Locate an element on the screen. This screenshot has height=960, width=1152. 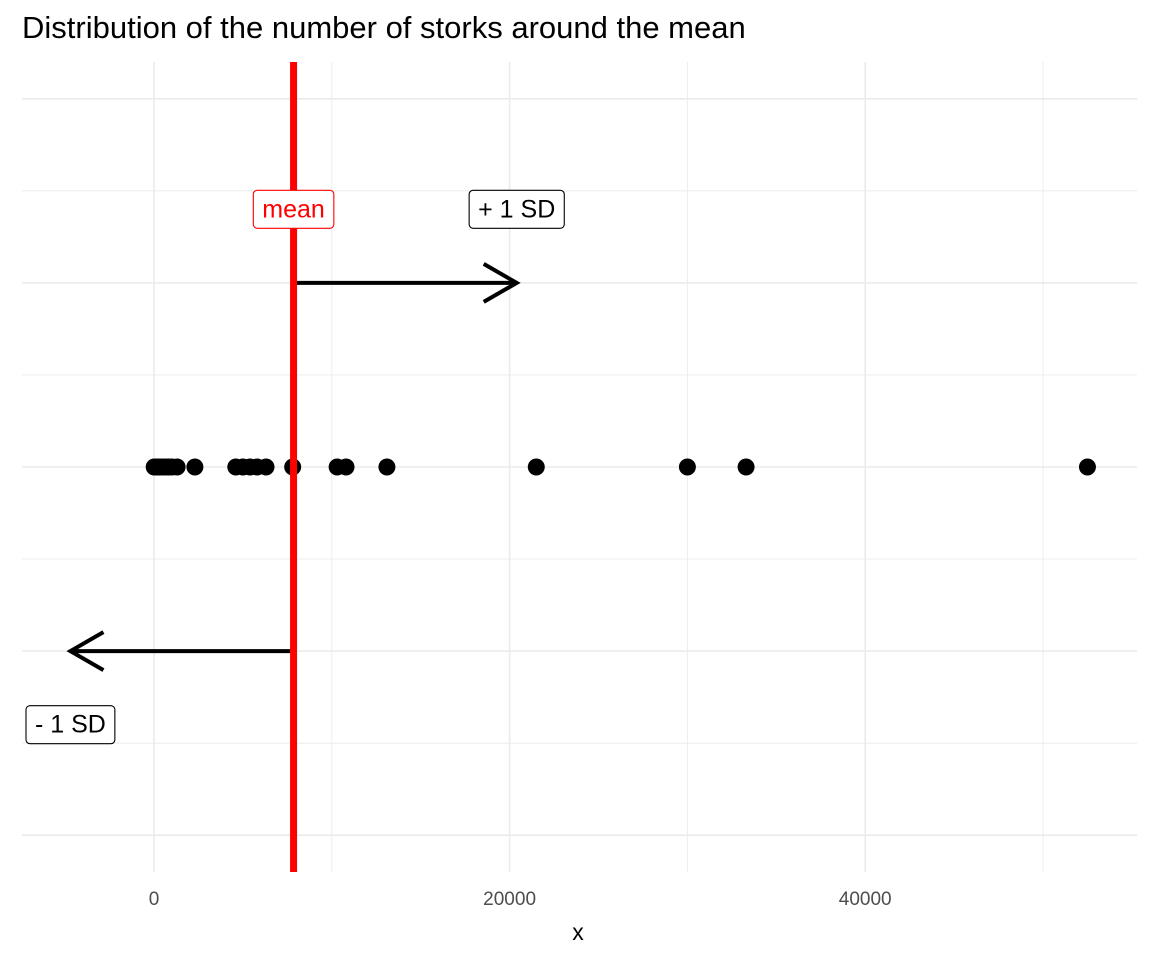
minus-sd-label-text: - 1 SD is located at coordinates (70, 725).